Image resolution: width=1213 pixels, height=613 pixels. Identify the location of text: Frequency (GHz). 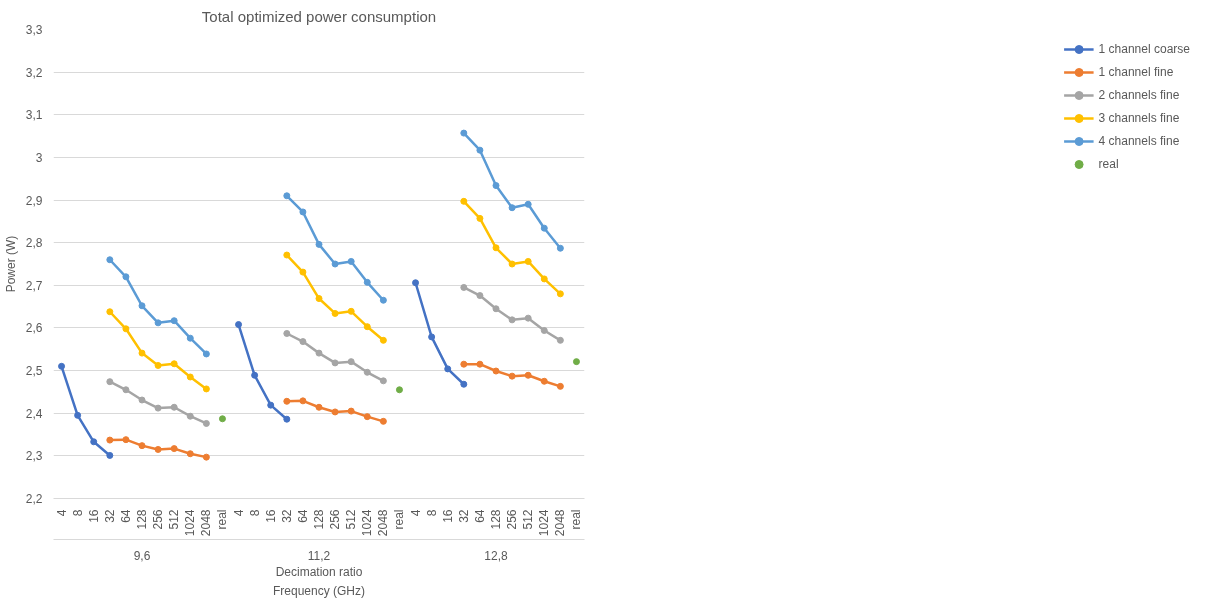
(319, 590).